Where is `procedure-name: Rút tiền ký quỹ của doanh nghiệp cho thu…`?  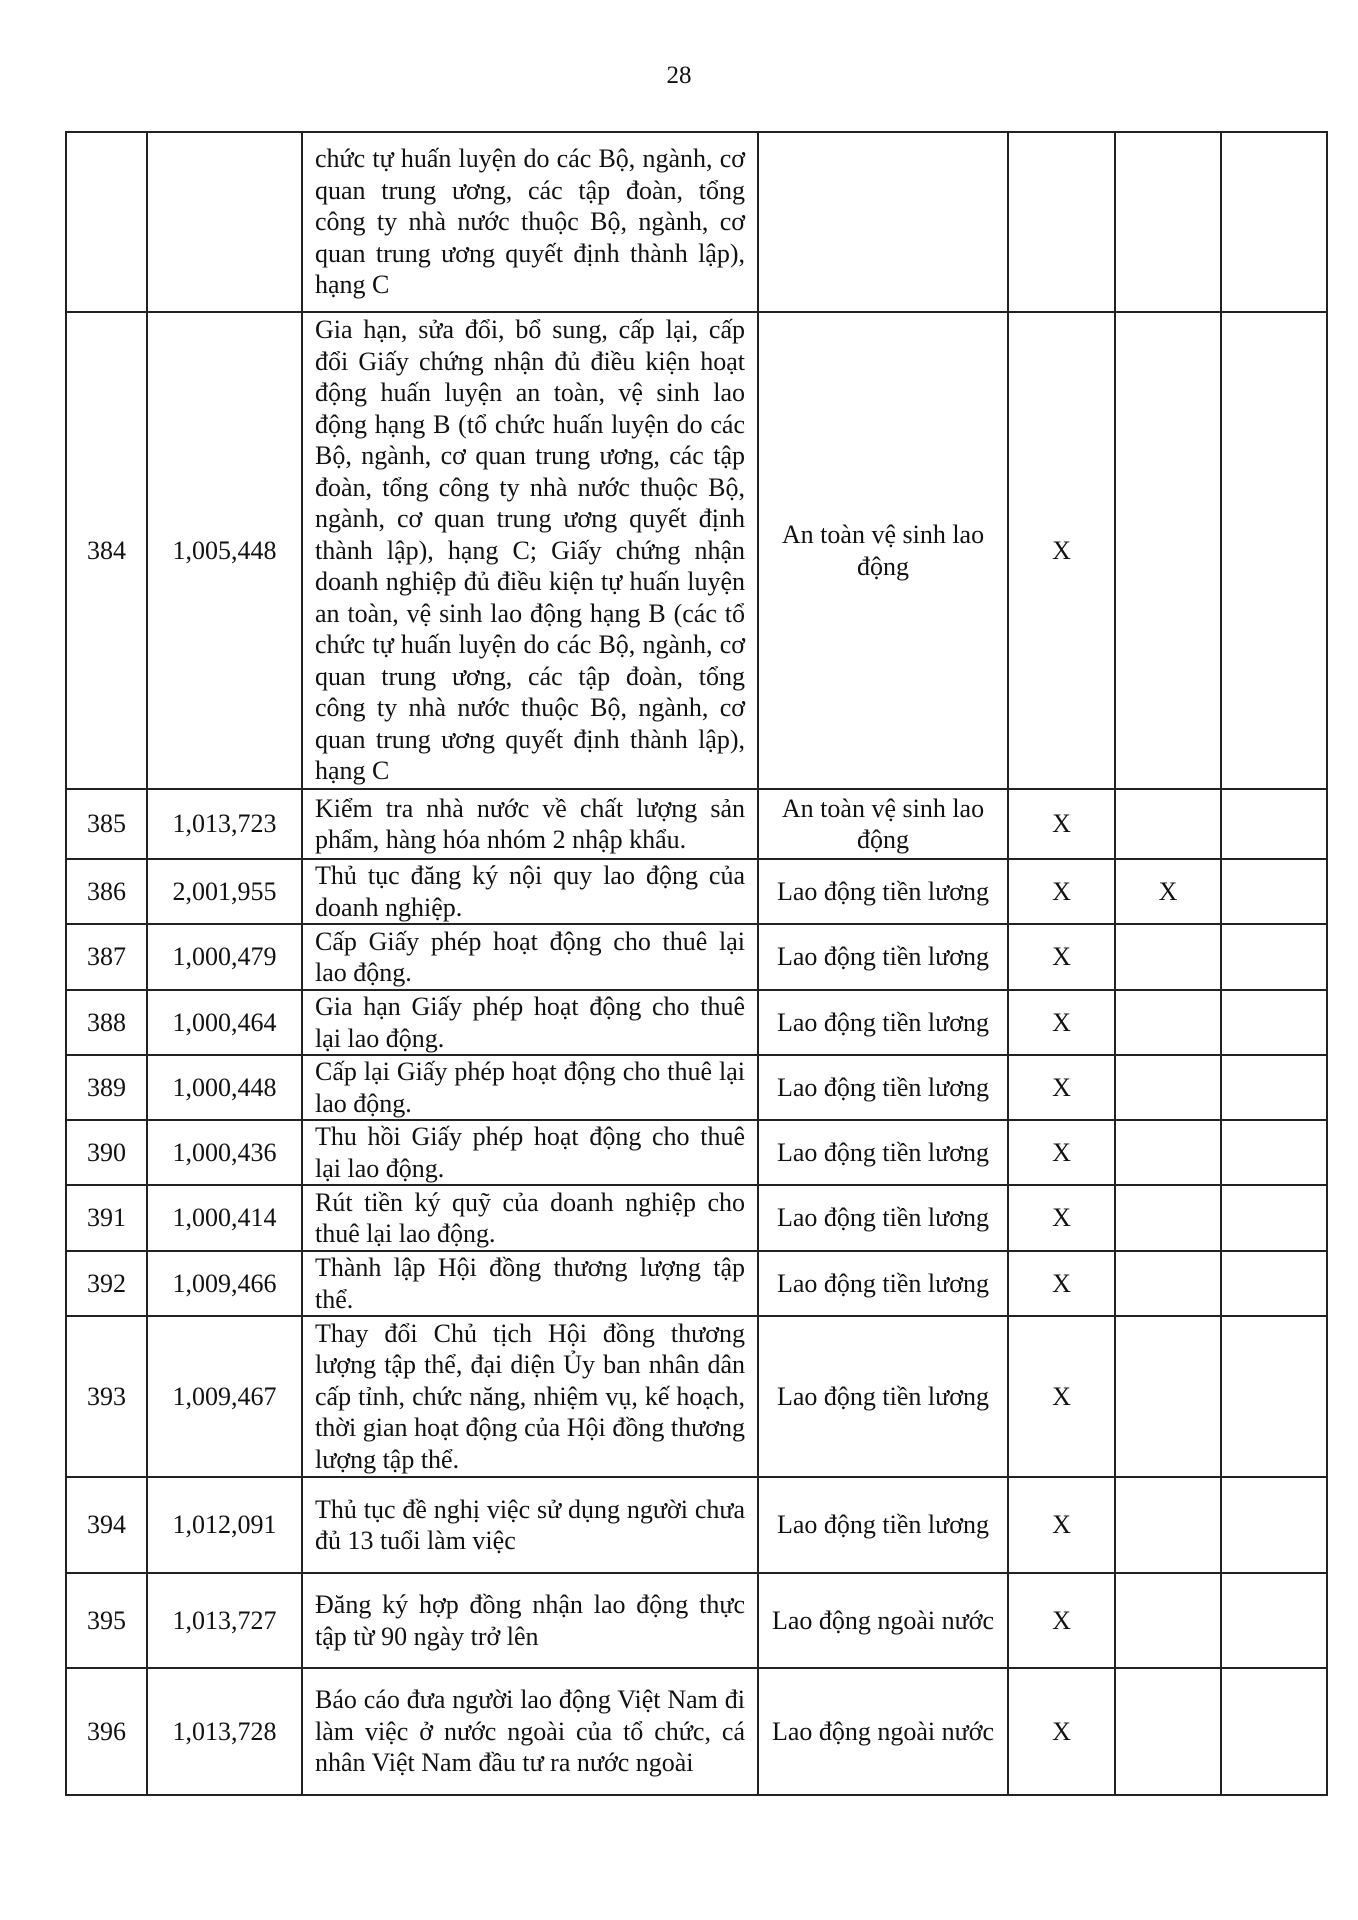
procedure-name: Rút tiền ký quỹ của doanh nghiệp cho thu… is located at coordinates (530, 1218).